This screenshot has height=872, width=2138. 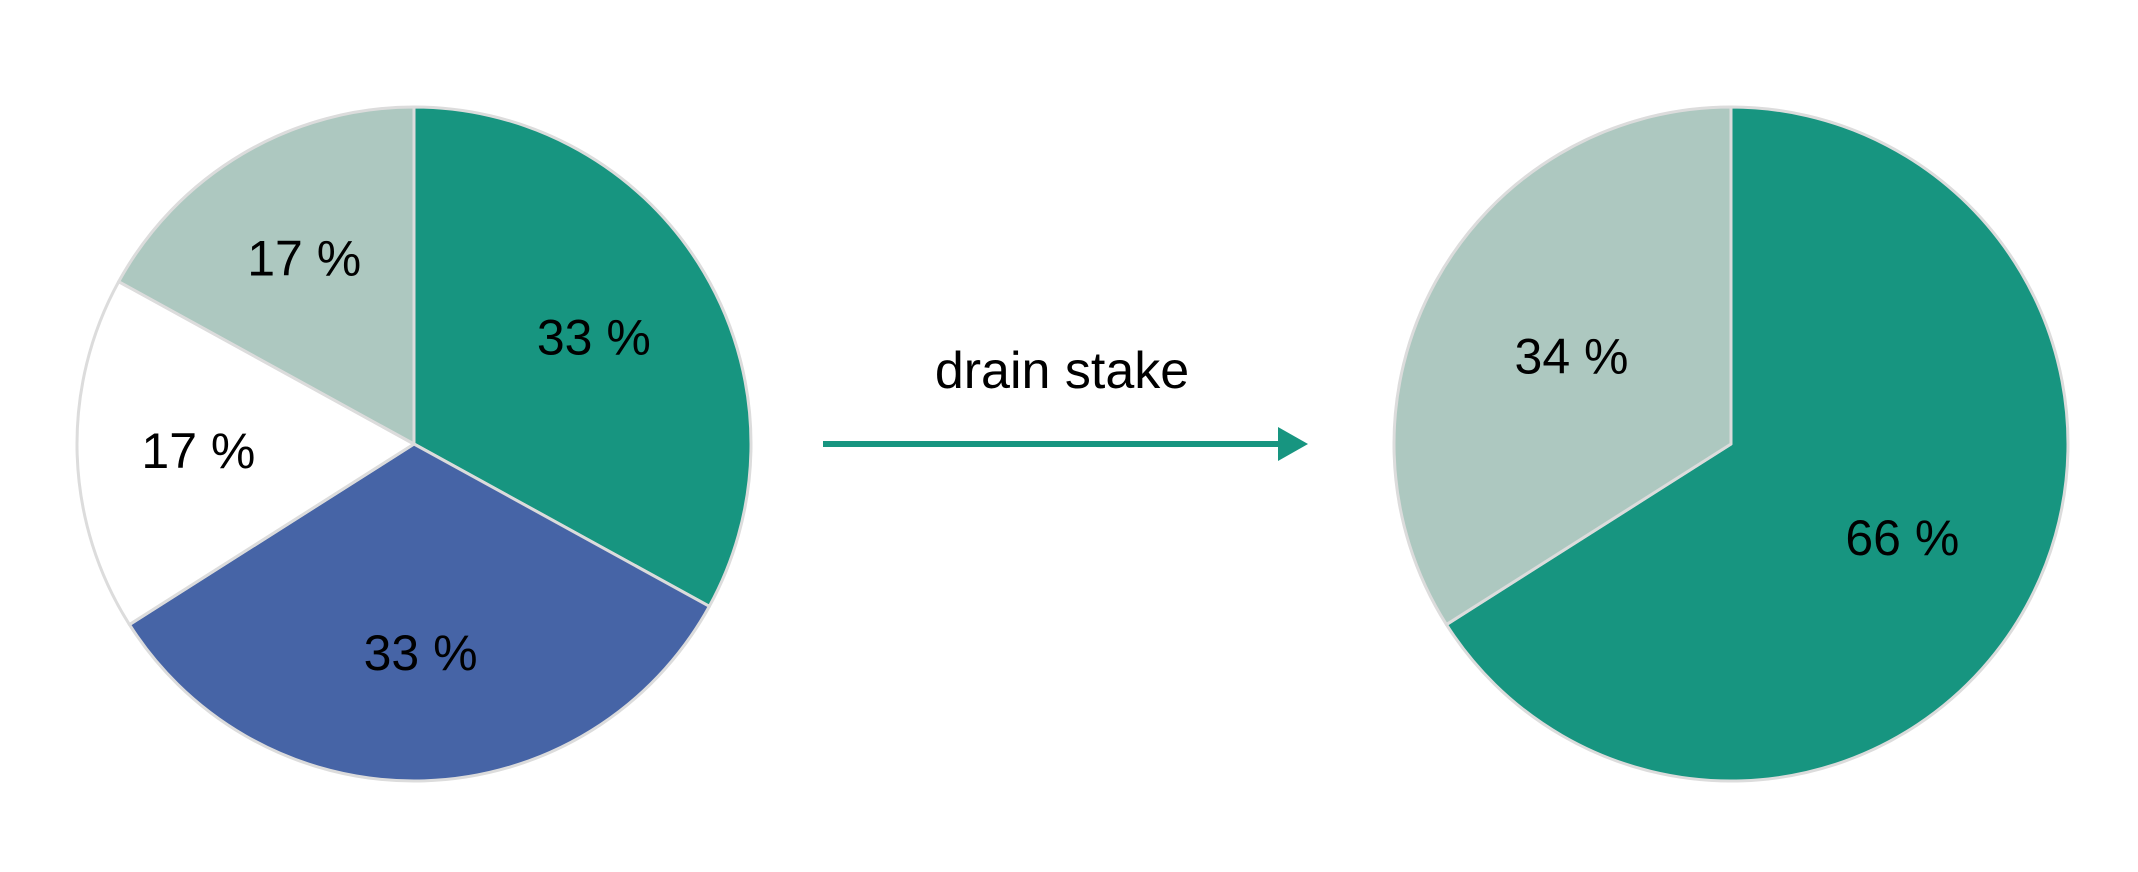 I want to click on pie-before-slice-4-label: 17 %, so click(x=304, y=258).